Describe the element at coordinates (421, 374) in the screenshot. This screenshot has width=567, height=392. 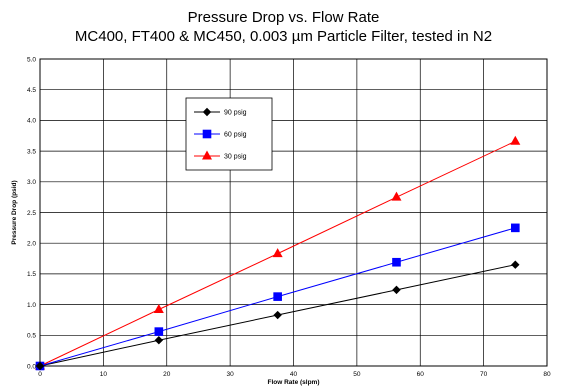
I see `x-tick-label: 60` at that location.